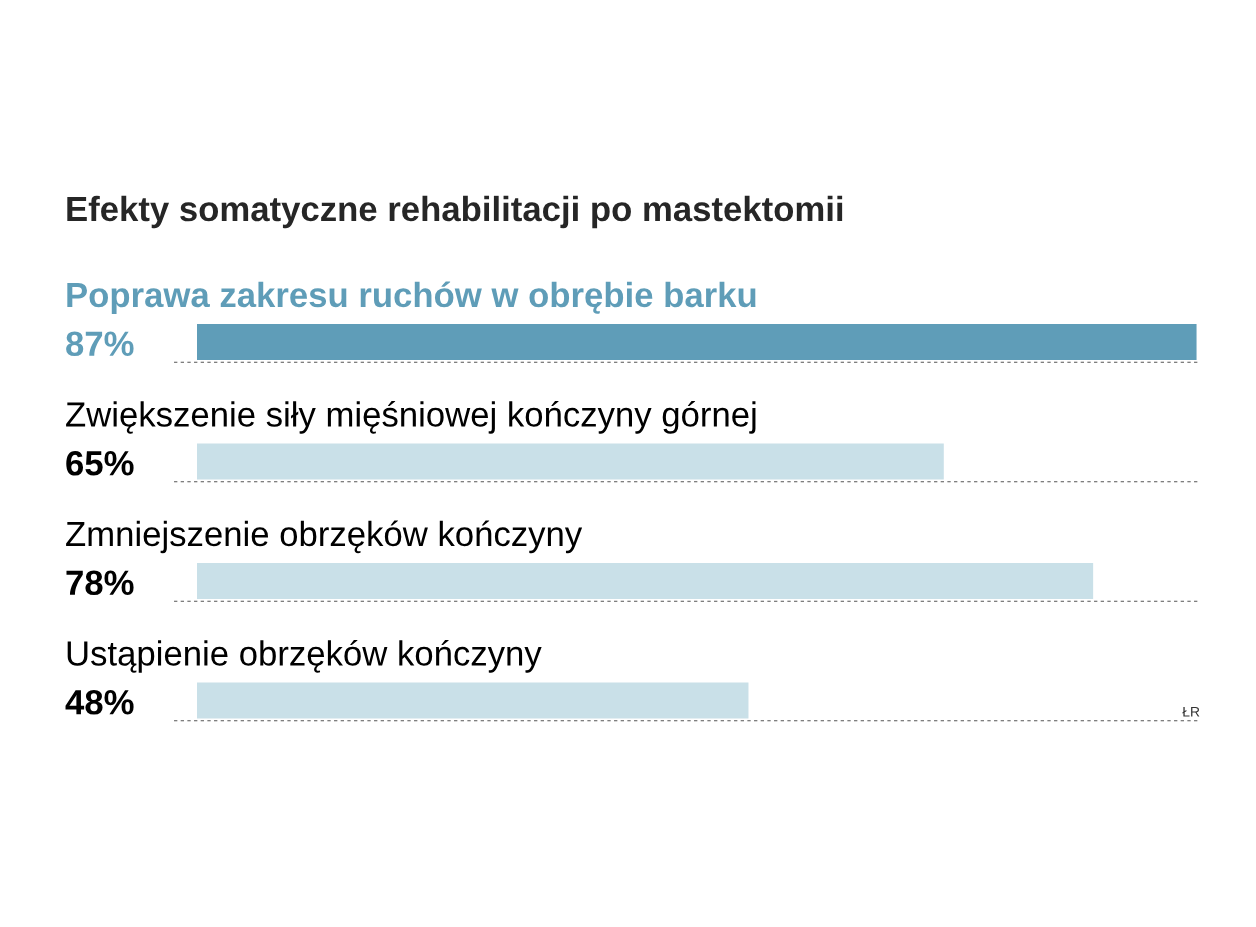  Describe the element at coordinates (411, 298) in the screenshot. I see `y-tick-label: Poprawa zakresu ruchów w obrębie barku` at that location.